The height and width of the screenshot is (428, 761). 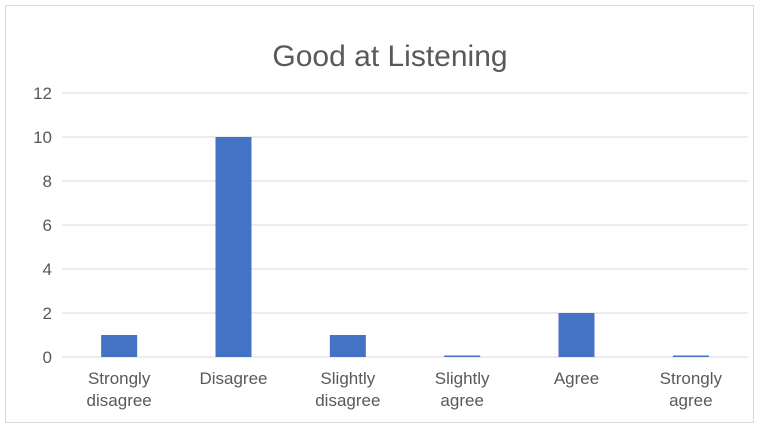 I want to click on y-tick-label: 10, so click(x=42, y=137).